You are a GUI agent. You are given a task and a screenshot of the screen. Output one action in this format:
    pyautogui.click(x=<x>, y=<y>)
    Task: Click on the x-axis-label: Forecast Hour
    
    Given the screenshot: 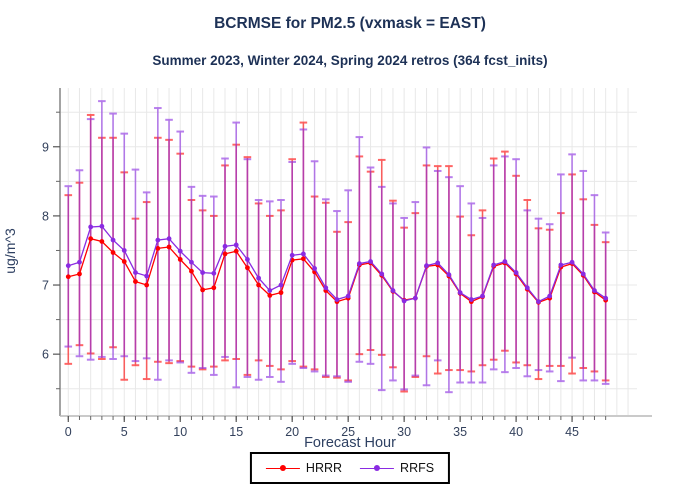 What is the action you would take?
    pyautogui.click(x=350, y=443)
    